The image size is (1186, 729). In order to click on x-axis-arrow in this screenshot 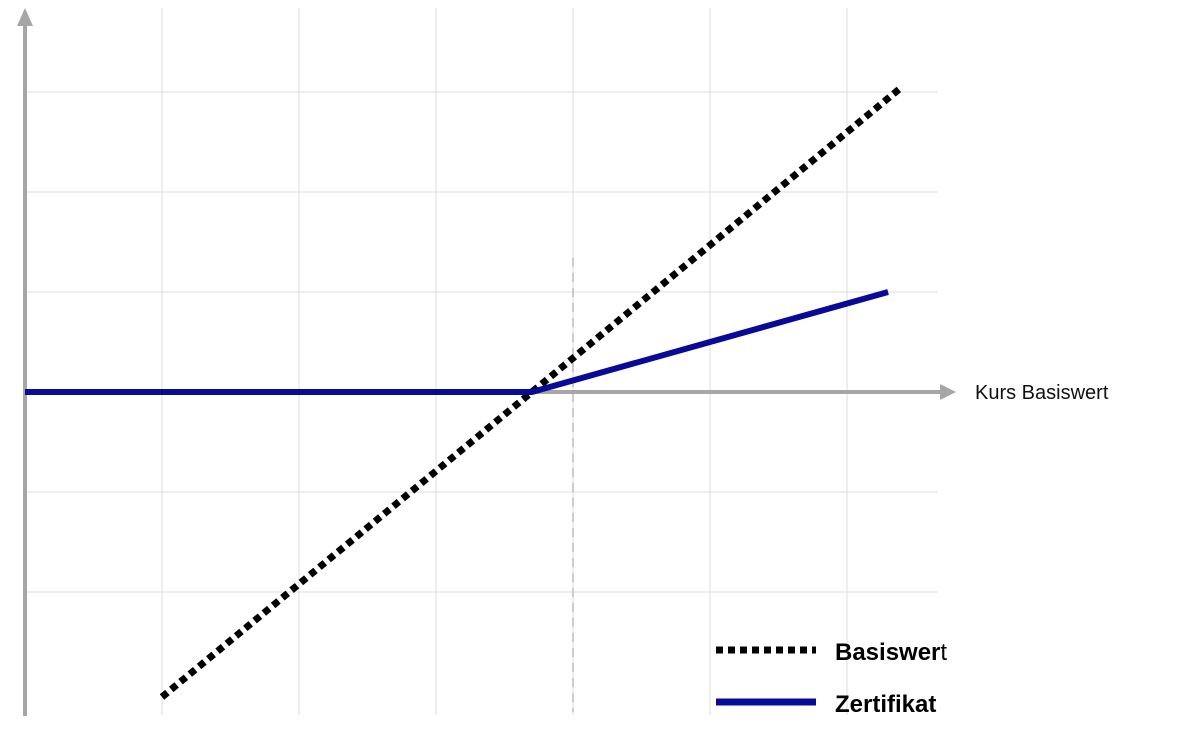, I will do `click(948, 392)`.